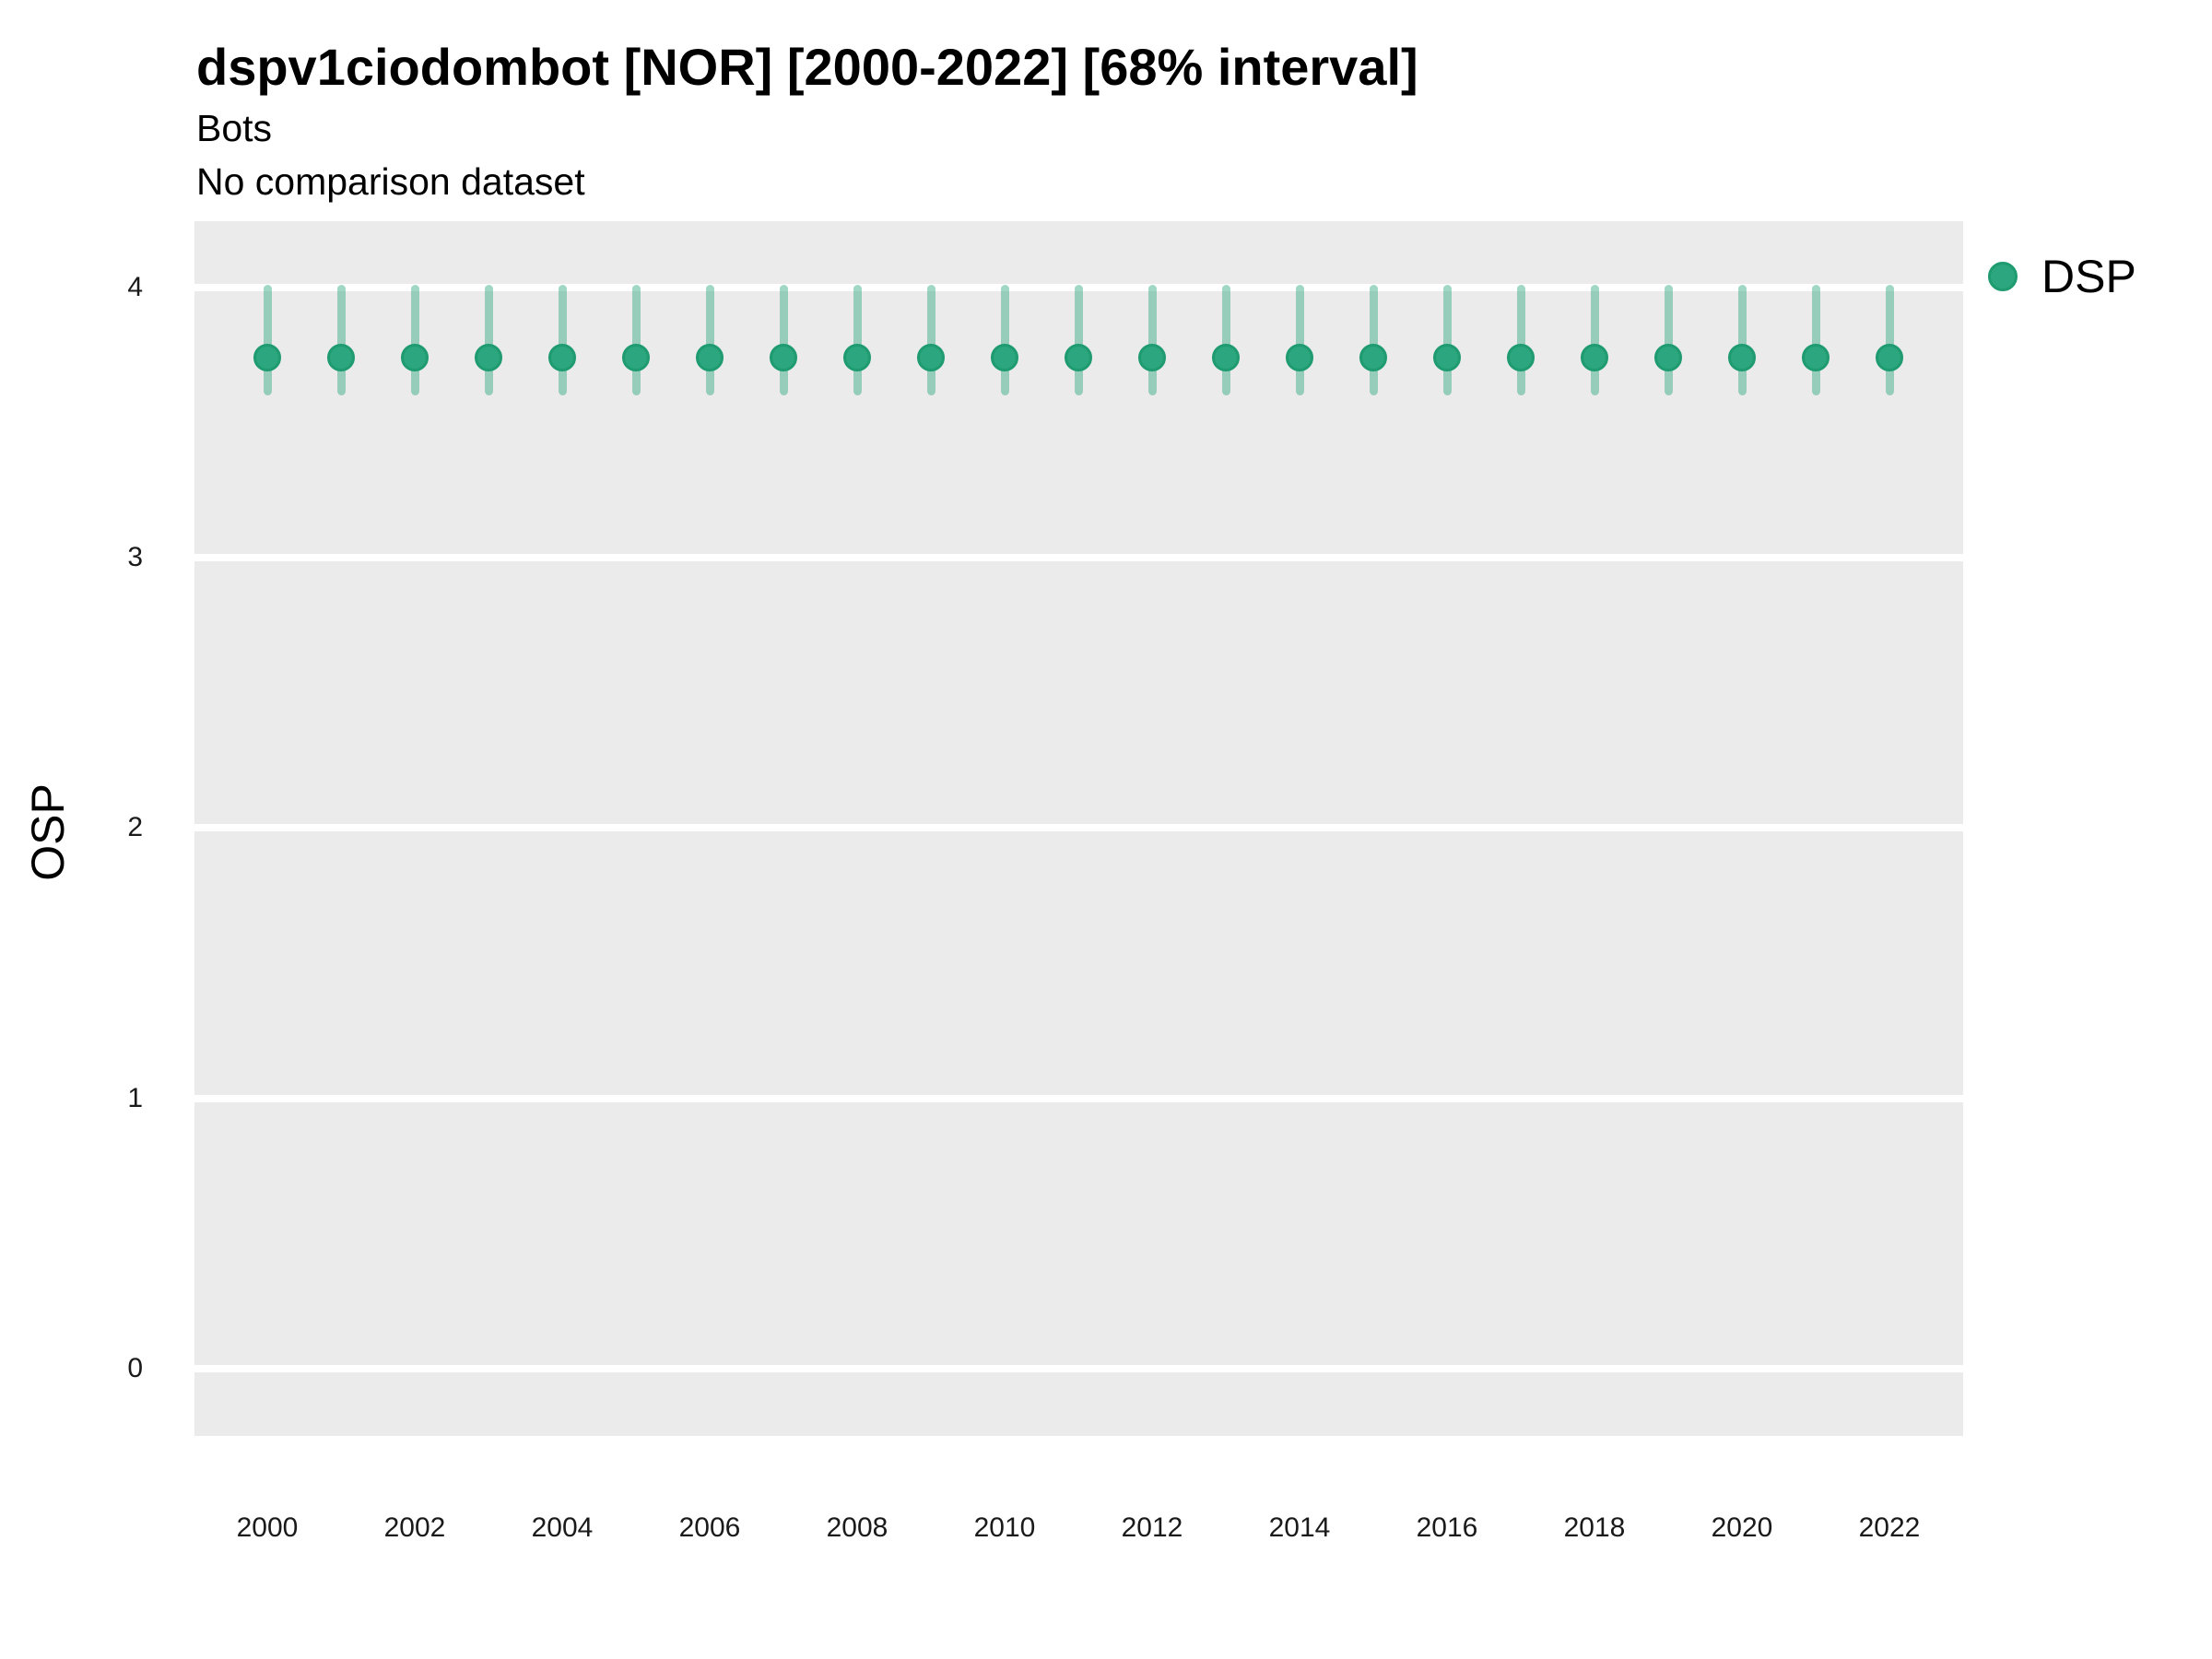  I want to click on x-tick-label: 2002, so click(414, 1527).